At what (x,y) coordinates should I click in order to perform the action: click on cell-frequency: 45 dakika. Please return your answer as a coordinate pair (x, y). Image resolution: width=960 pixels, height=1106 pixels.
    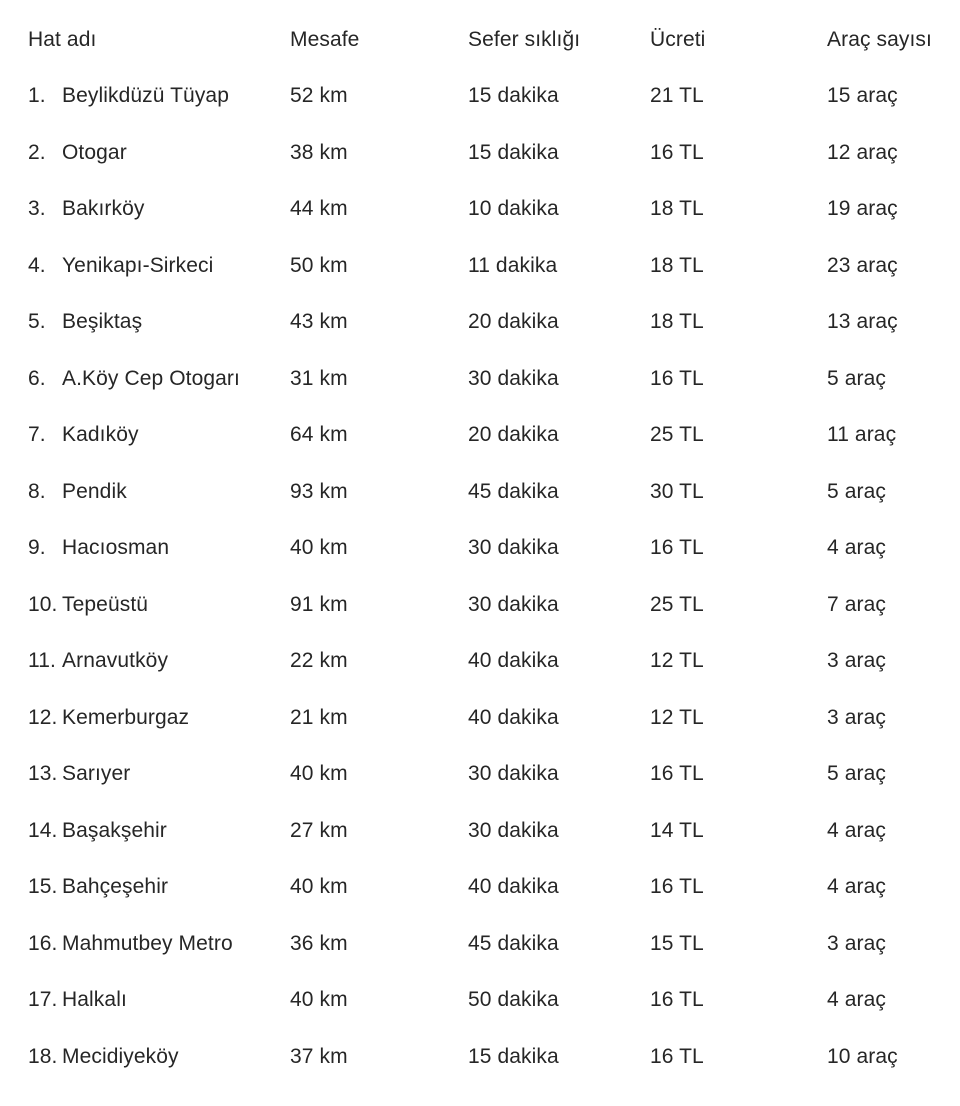
    Looking at the image, I should click on (513, 491).